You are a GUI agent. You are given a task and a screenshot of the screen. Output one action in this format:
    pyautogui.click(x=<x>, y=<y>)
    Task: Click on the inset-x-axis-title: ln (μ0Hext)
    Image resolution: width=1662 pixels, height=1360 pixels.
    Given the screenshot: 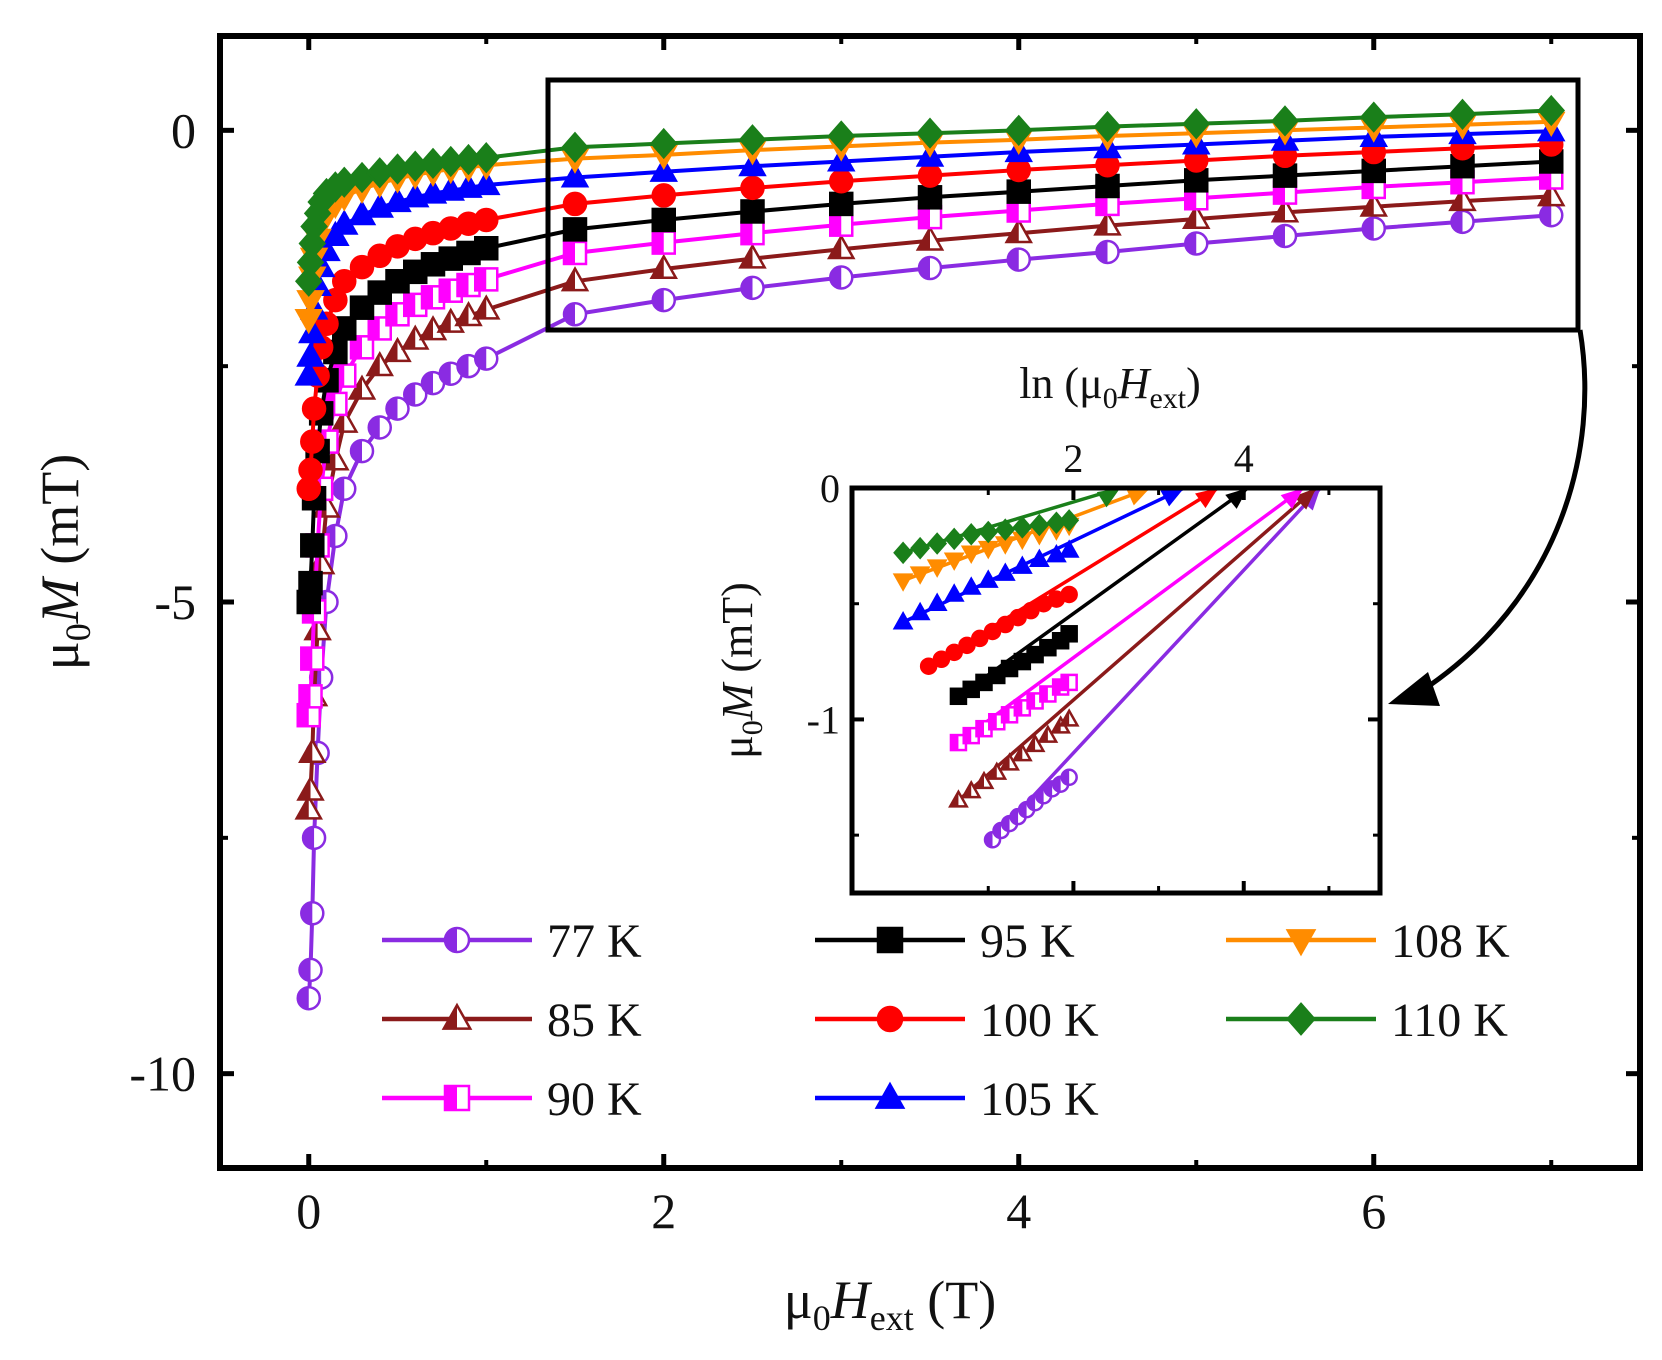 What is the action you would take?
    pyautogui.click(x=1110, y=387)
    